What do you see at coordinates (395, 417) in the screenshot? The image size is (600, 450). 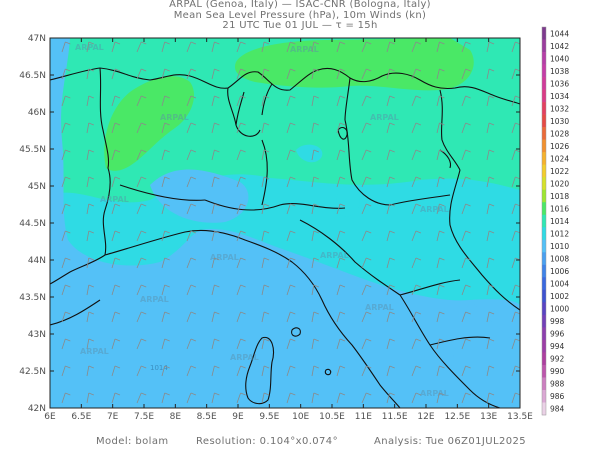 I see `longitude-label: 11.5E` at bounding box center [395, 417].